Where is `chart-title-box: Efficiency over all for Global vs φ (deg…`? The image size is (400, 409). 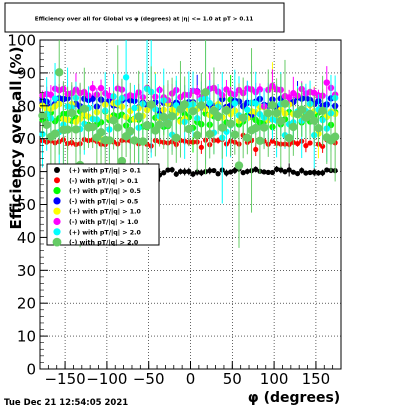 chart-title-box: Efficiency over all for Global vs φ (deg… is located at coordinates (144, 17).